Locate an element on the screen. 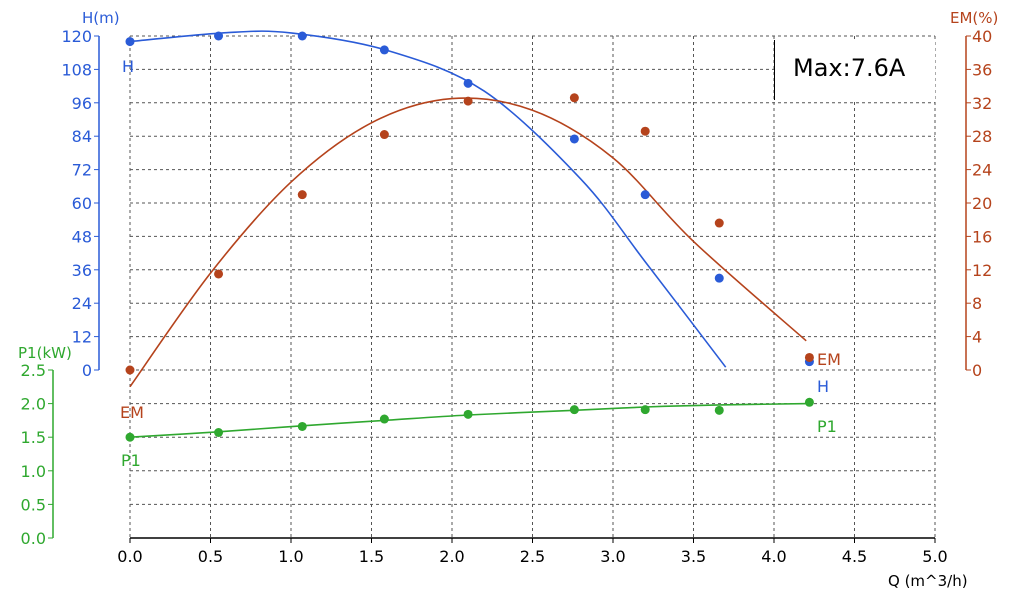 This screenshot has width=1024, height=595. p1-tick-label: 1.5 is located at coordinates (33, 437).